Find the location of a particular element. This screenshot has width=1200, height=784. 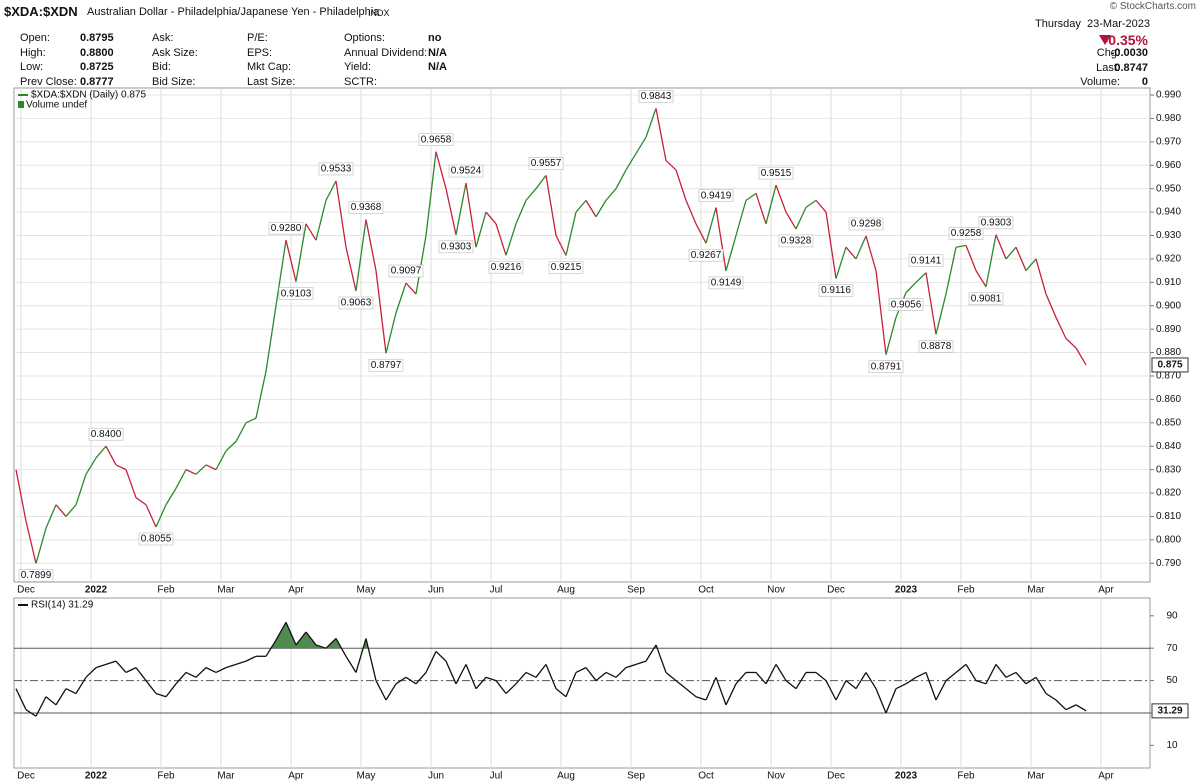

y-tick-label: 0.930 is located at coordinates (1168, 235).